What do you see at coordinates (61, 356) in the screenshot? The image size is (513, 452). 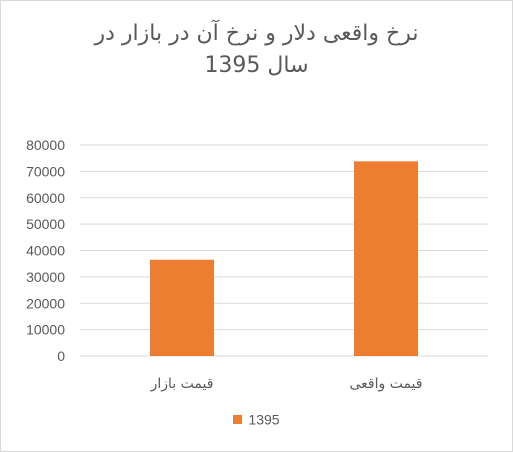 I see `y-tick-label: 0` at bounding box center [61, 356].